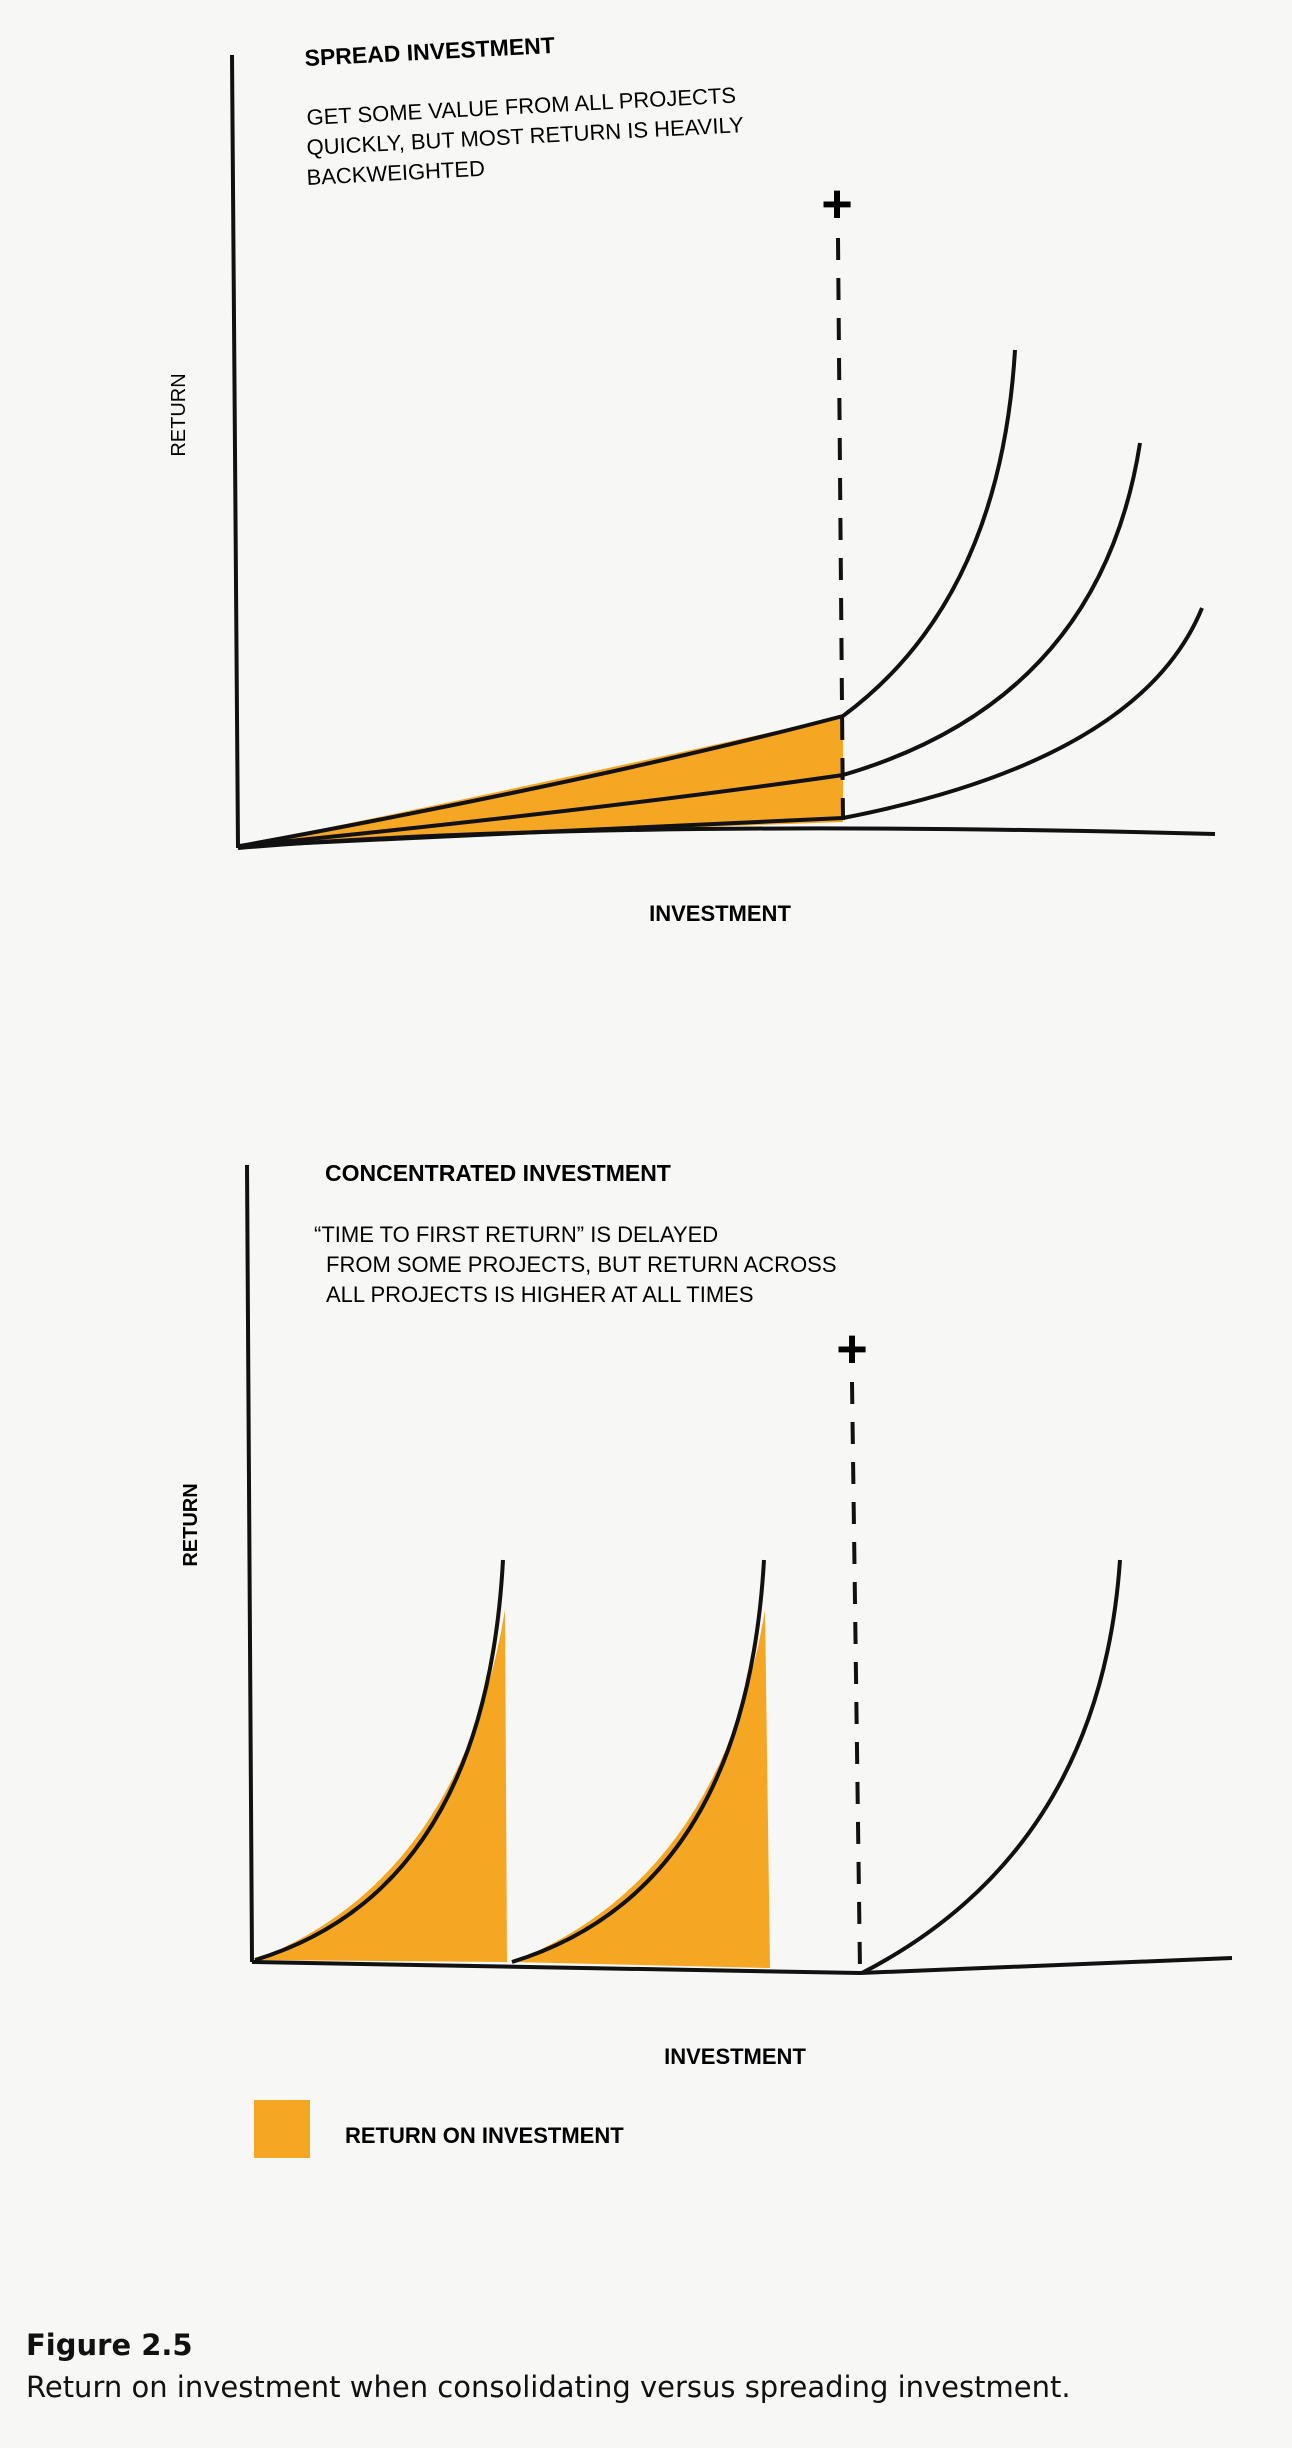  Describe the element at coordinates (840, 530) in the screenshot. I see `spread-marker-line` at that location.